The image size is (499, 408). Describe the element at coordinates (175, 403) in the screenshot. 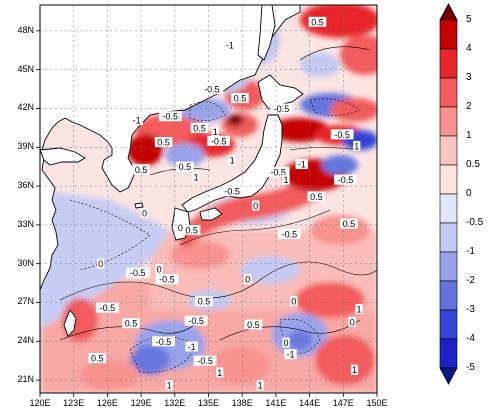

I see `x-tick-label: 132E` at that location.